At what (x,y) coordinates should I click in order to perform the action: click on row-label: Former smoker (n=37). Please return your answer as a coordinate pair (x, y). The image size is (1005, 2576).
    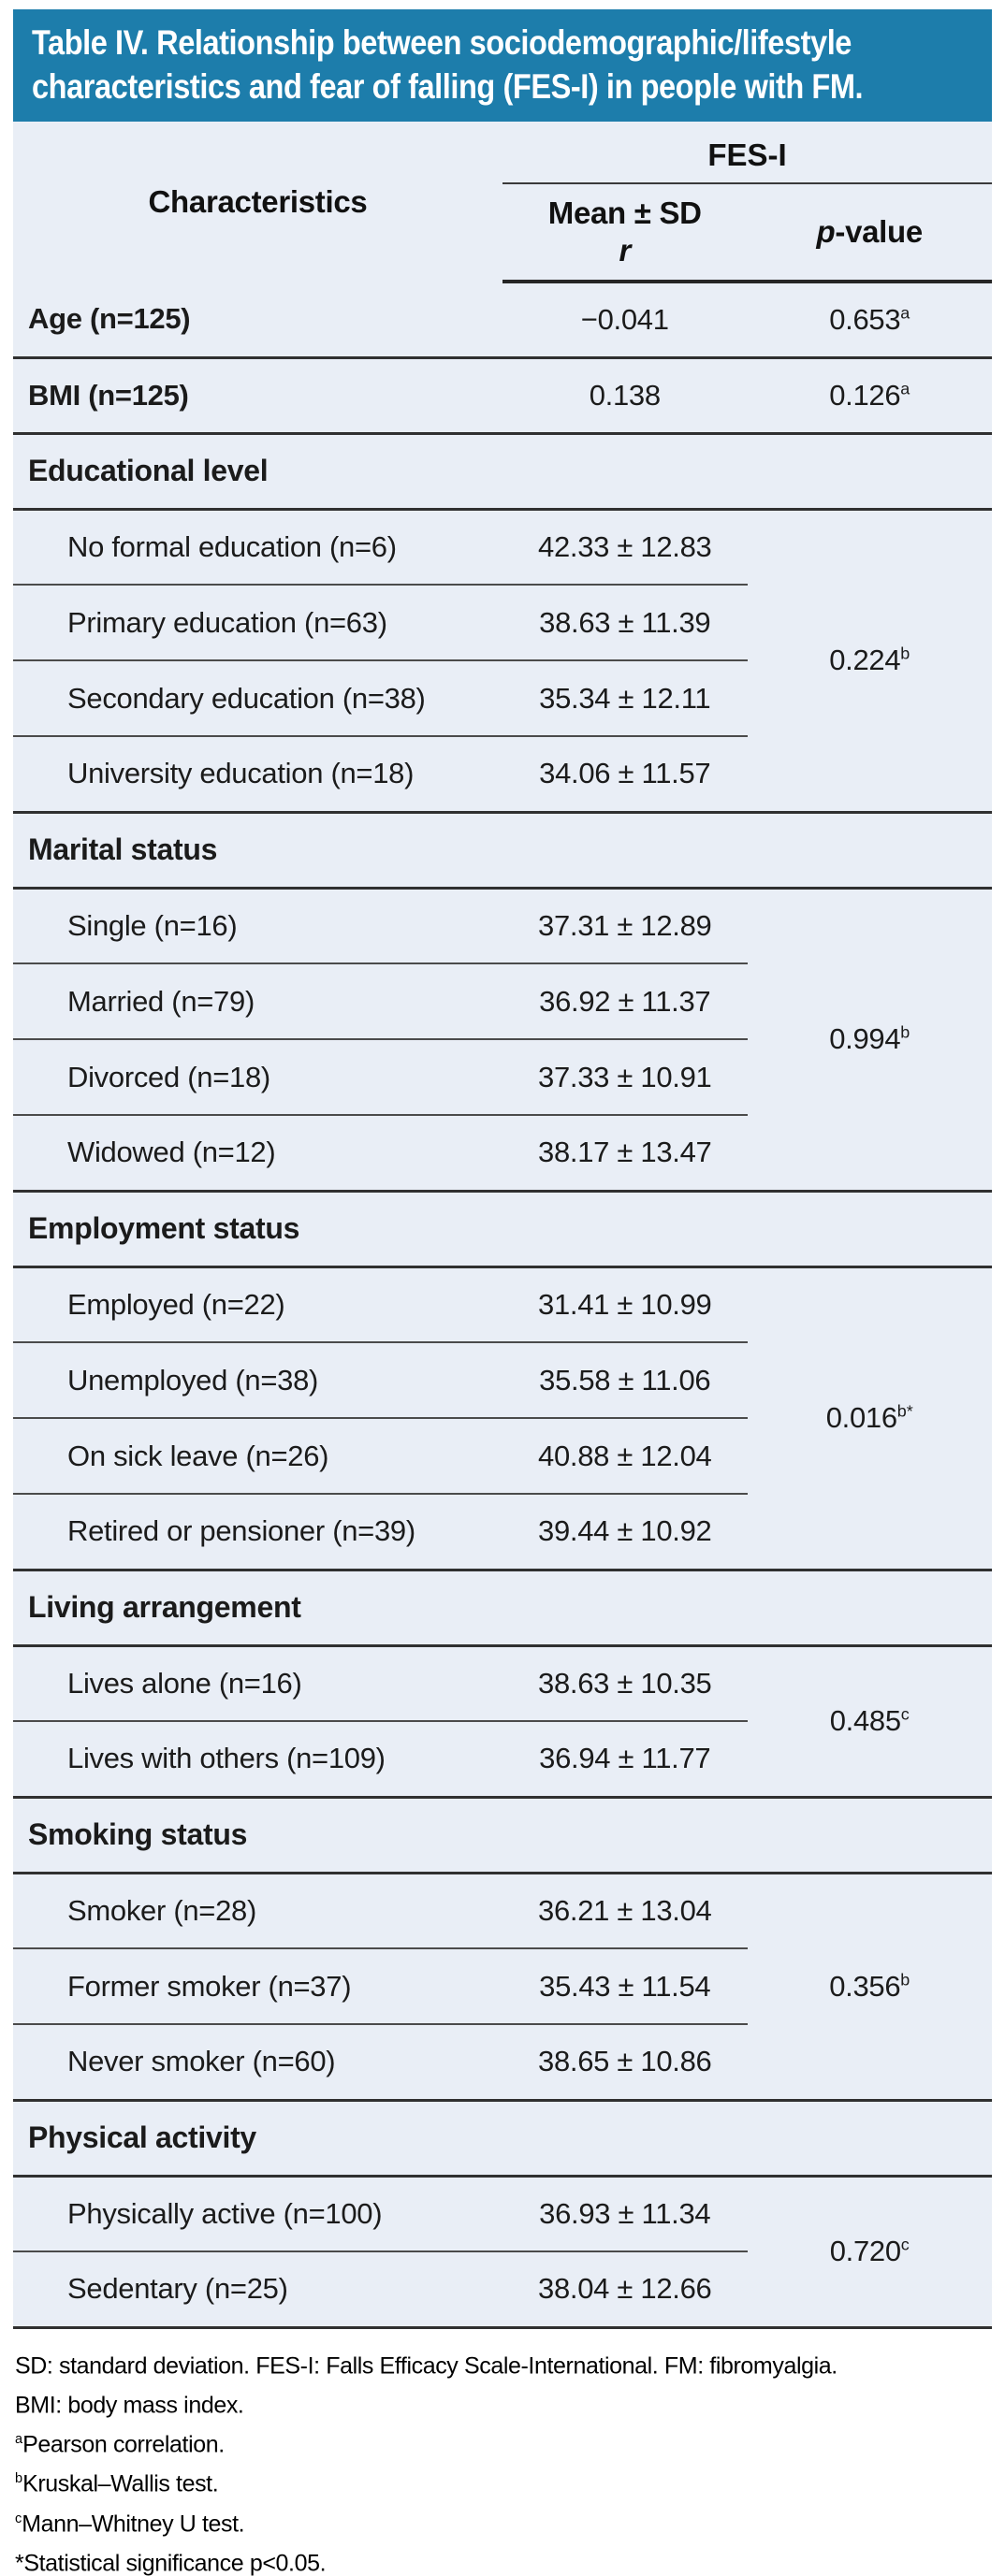
    Looking at the image, I should click on (257, 1986).